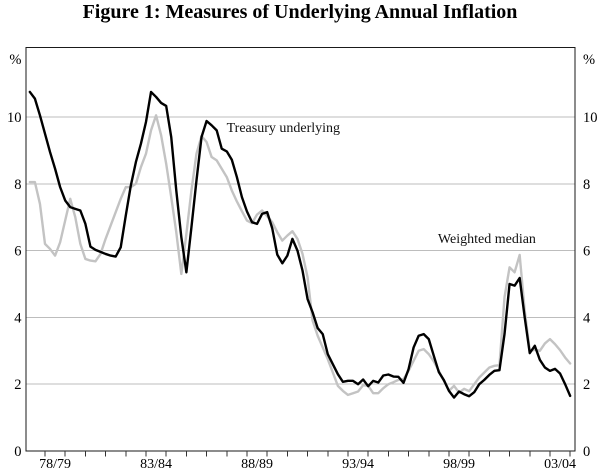 This screenshot has width=600, height=472. Describe the element at coordinates (17, 385) in the screenshot. I see `y-axis-label-left: 2` at that location.